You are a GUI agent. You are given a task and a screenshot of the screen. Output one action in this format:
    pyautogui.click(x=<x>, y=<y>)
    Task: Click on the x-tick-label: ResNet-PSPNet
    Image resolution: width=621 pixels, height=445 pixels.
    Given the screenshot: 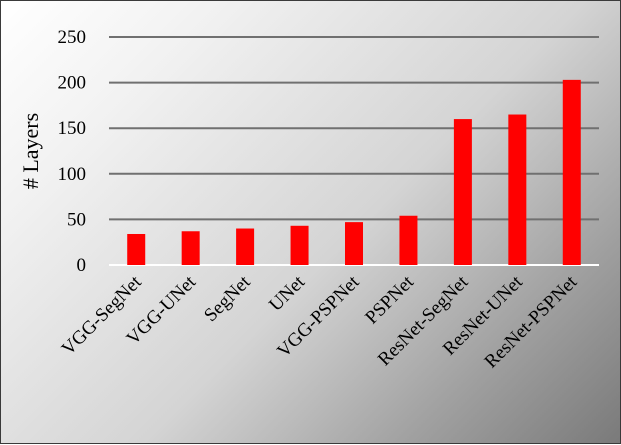 What is the action you would take?
    pyautogui.click(x=531, y=321)
    